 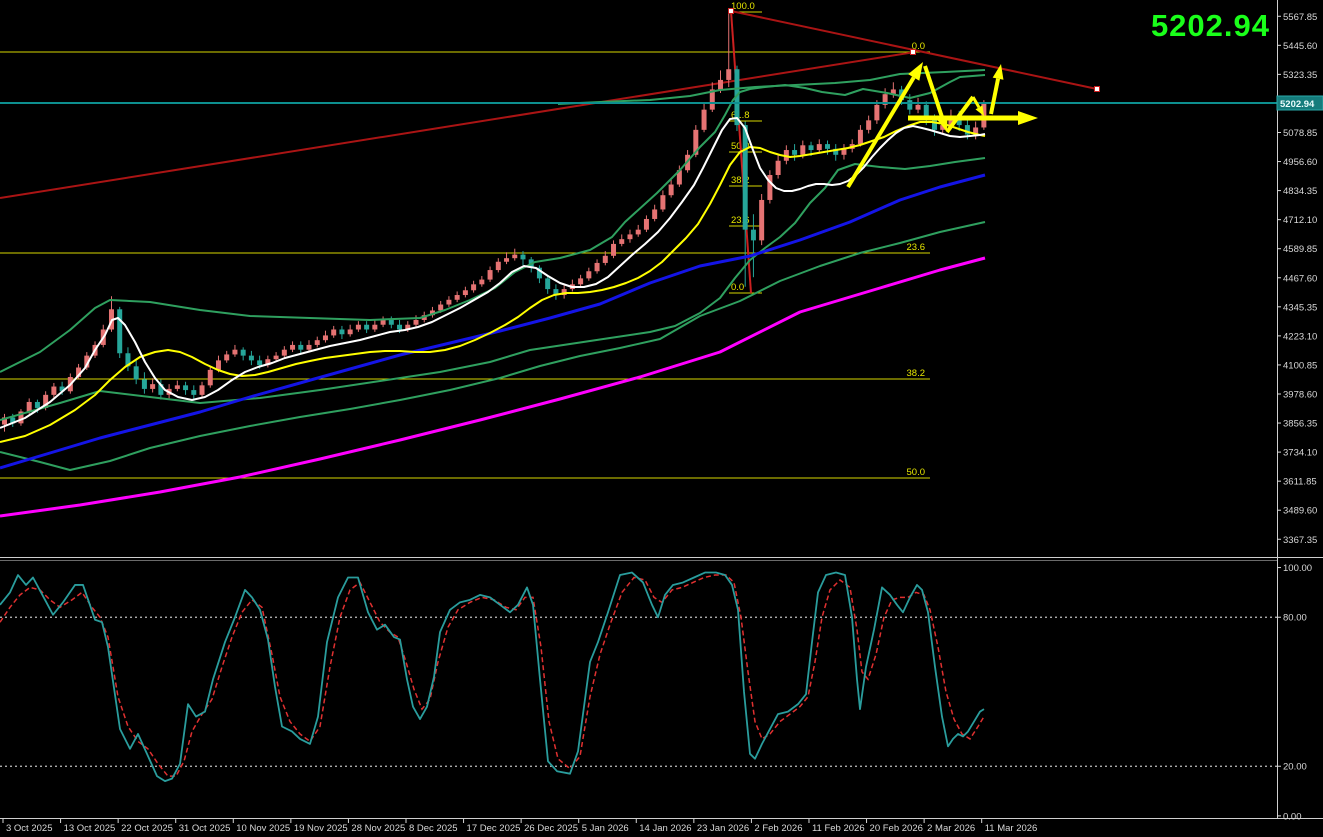 I want to click on fib-retracement-large-anchor-marker, so click(x=913, y=52).